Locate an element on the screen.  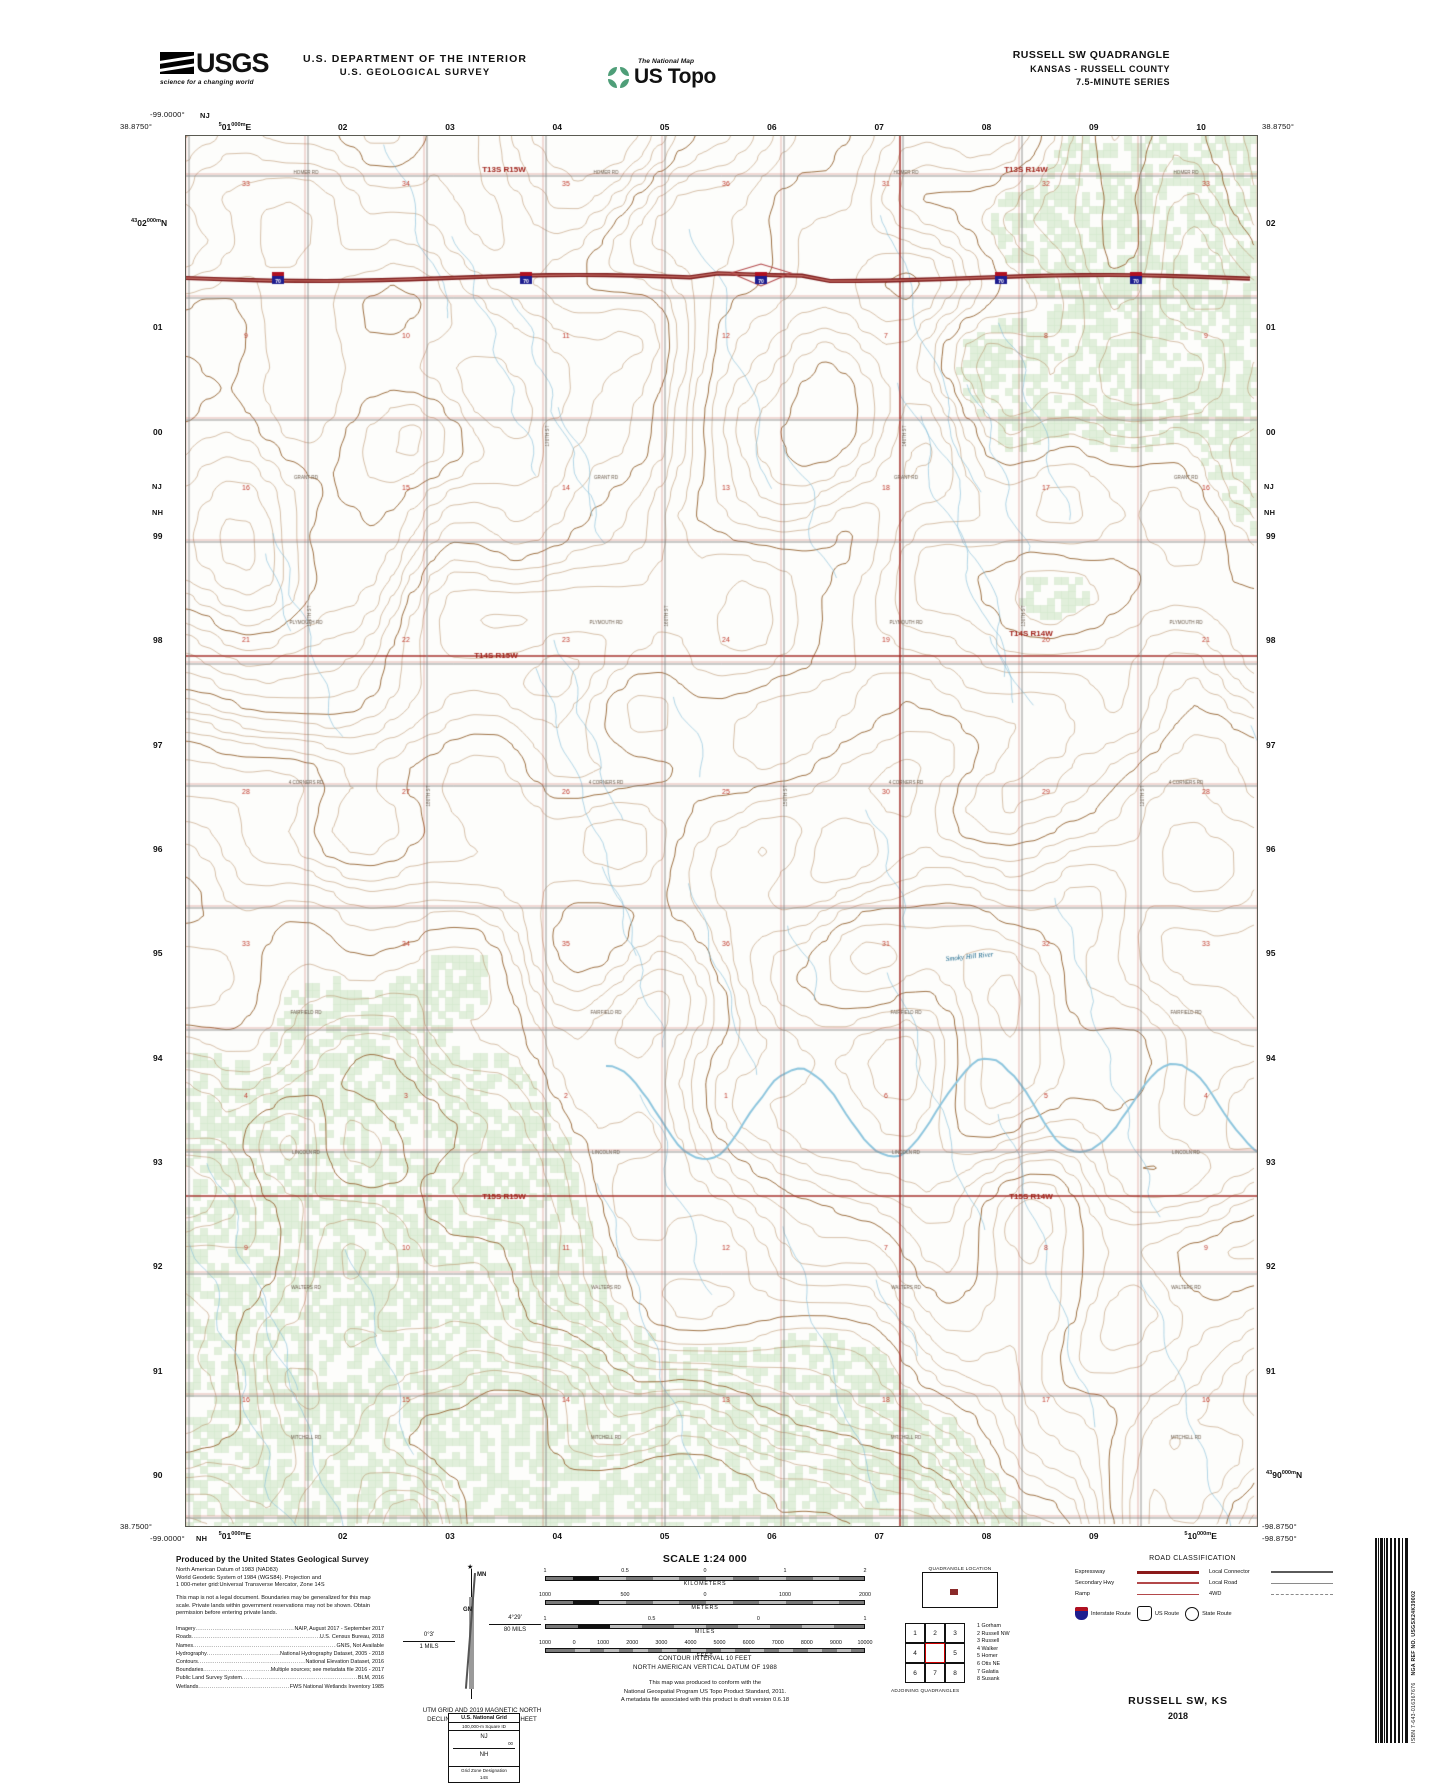
adjoining-quad-name: 6 Otis NE is located at coordinates (989, 1663).